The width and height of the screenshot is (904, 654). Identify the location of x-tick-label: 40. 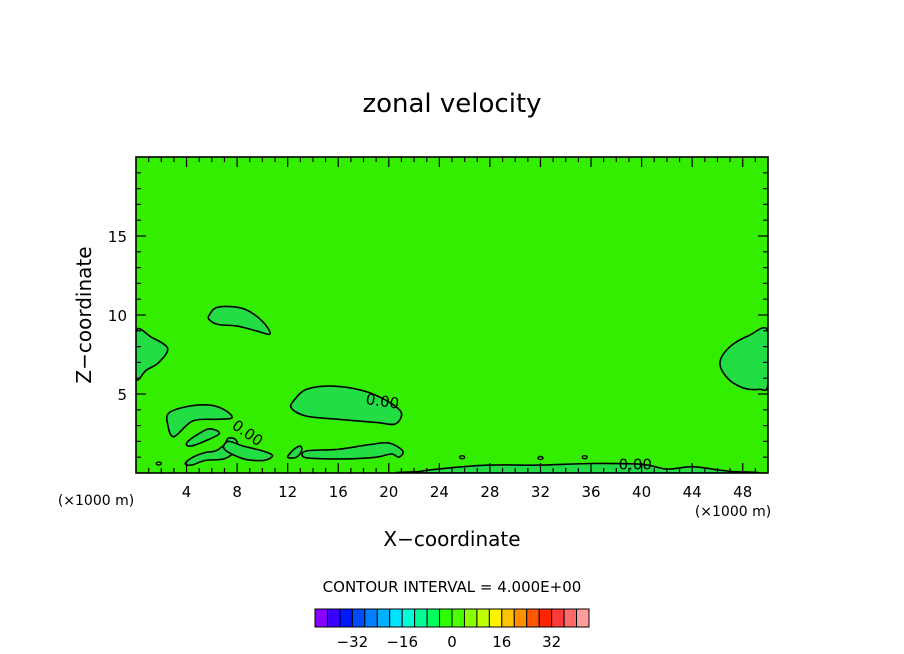
(641, 492).